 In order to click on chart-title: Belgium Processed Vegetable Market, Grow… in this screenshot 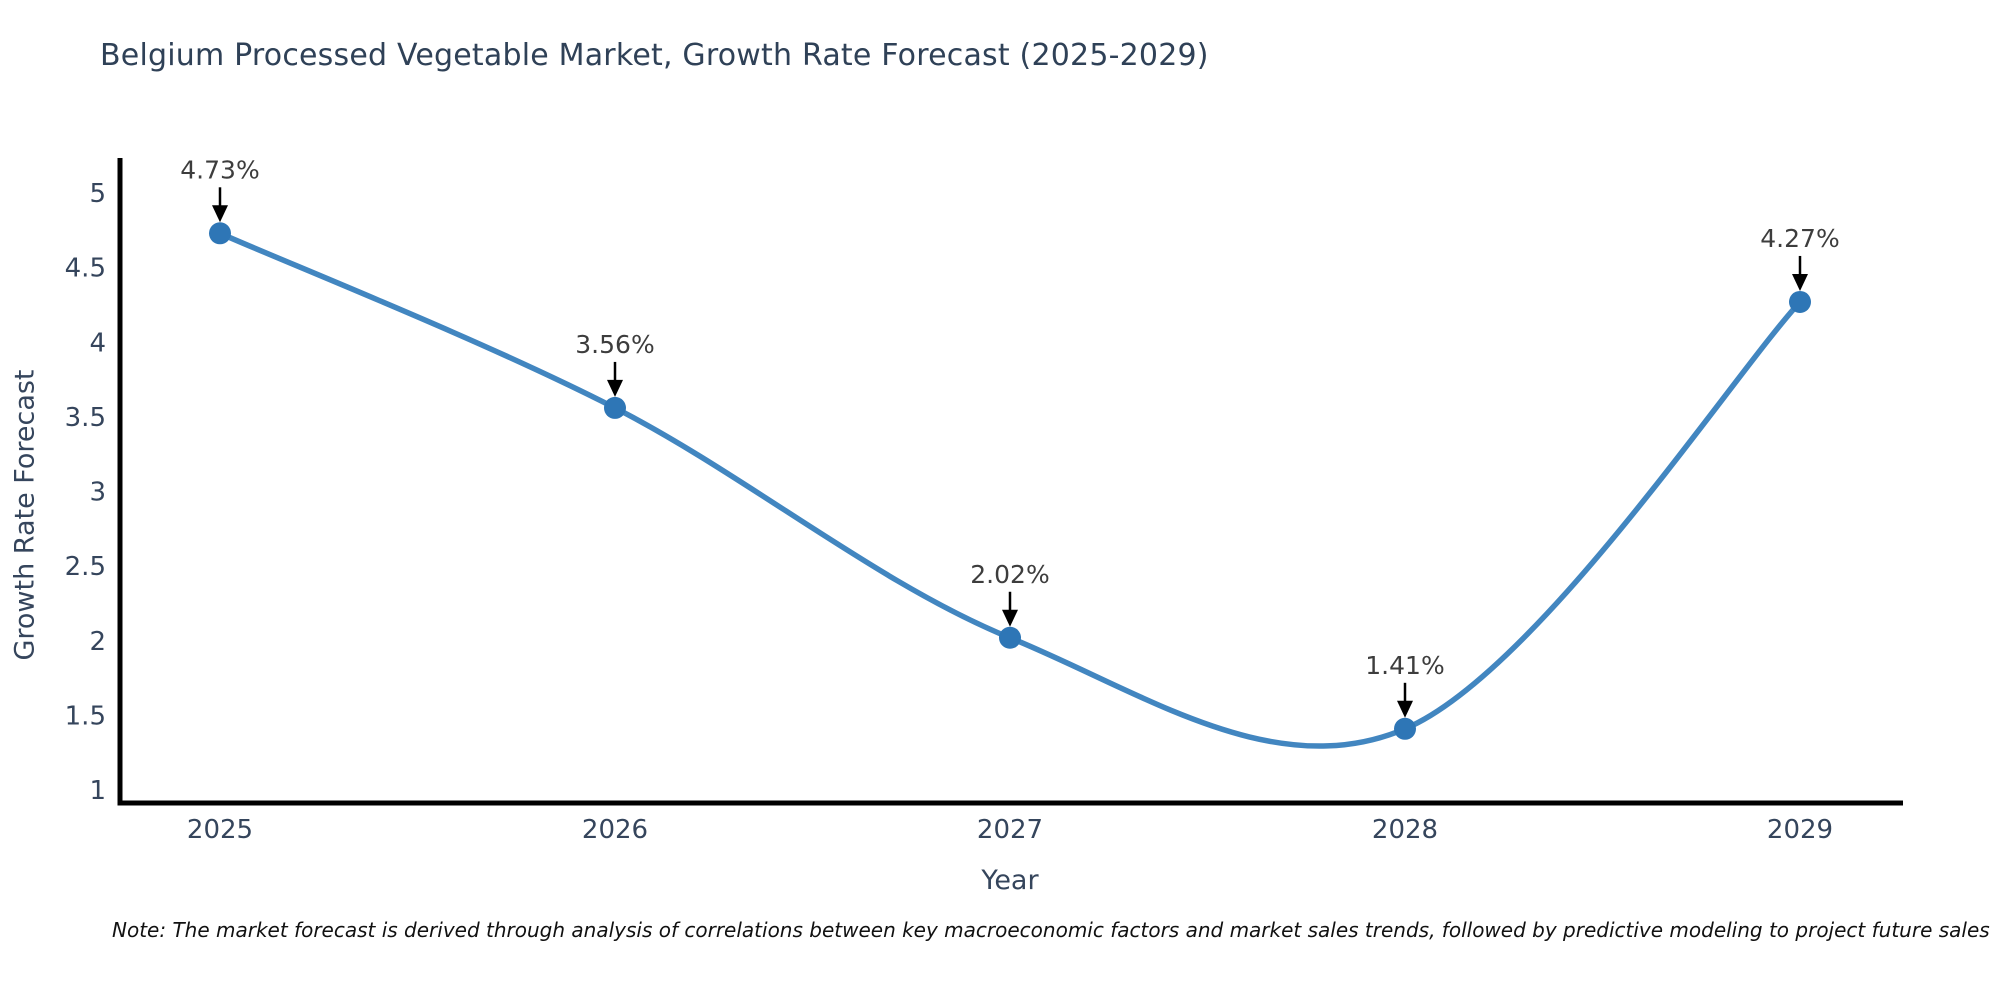, I will do `click(654, 55)`.